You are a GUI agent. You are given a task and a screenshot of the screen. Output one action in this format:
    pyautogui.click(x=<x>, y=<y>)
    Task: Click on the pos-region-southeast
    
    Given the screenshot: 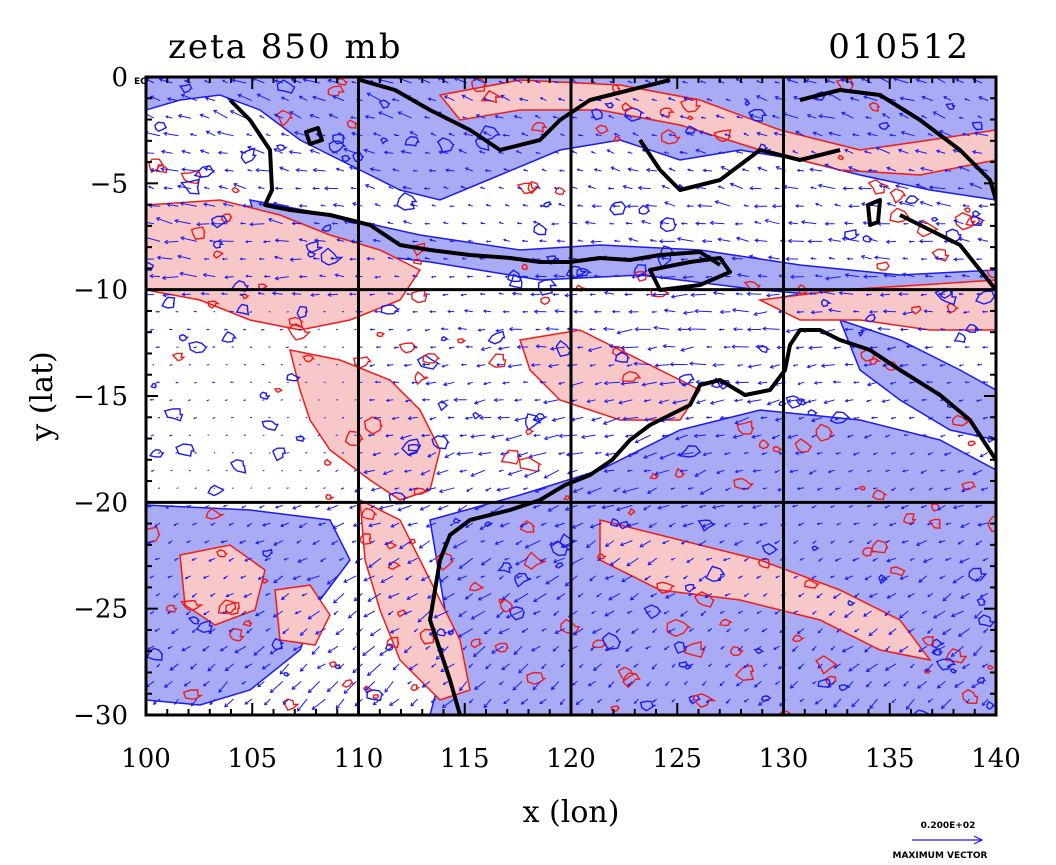 What is the action you would take?
    pyautogui.click(x=765, y=590)
    